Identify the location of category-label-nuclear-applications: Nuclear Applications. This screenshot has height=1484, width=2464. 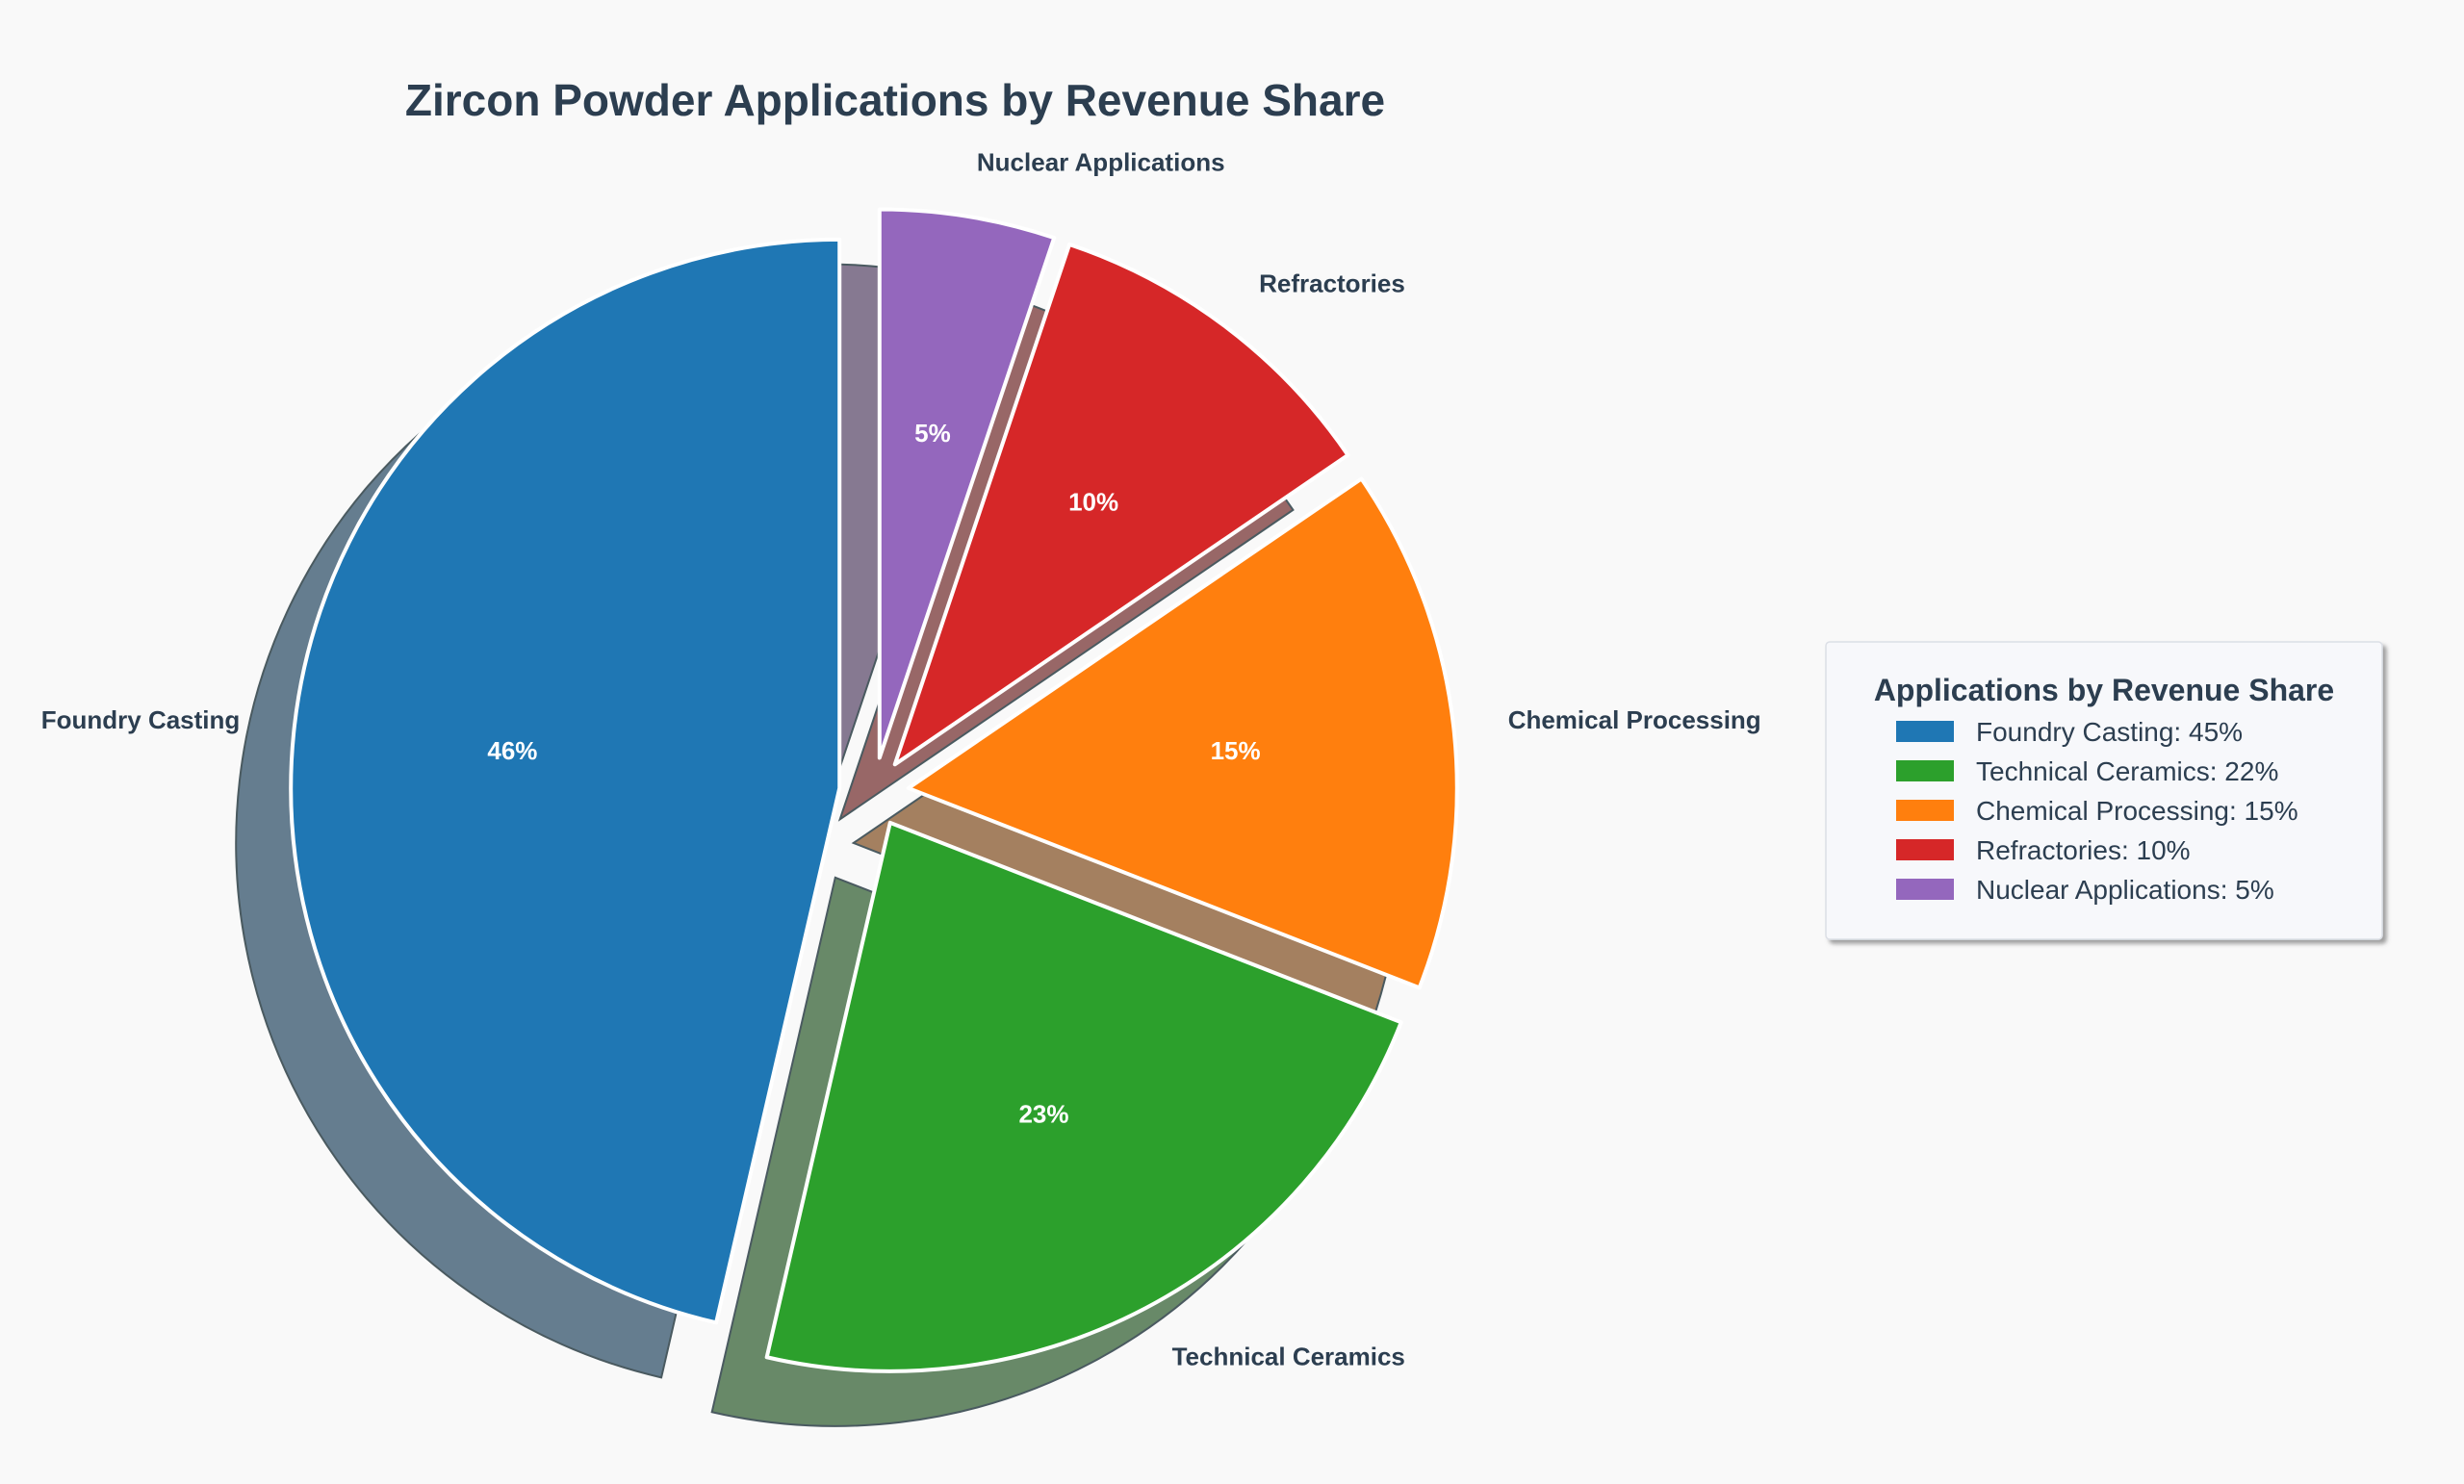
(1101, 162).